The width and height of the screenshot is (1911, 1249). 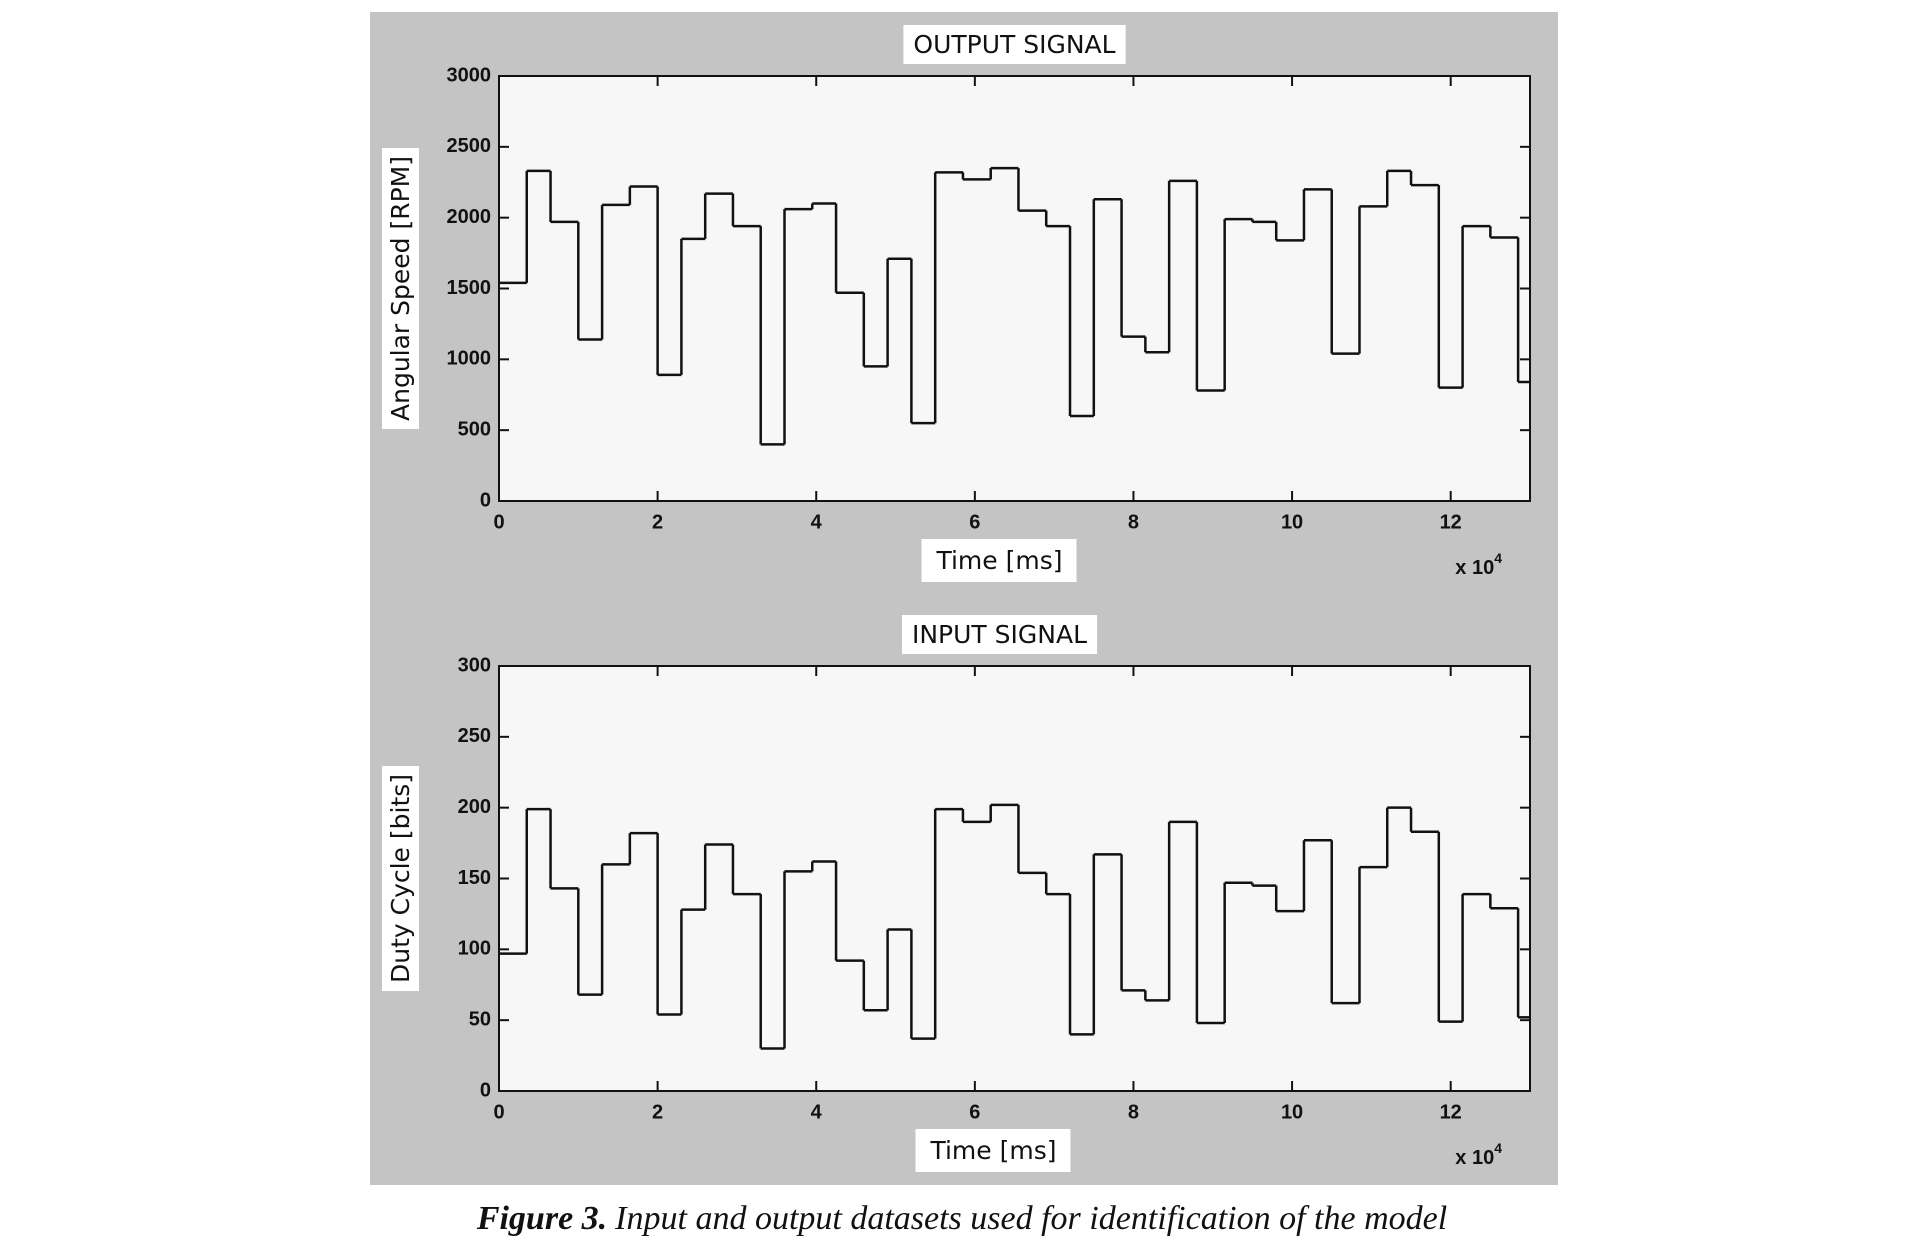 I want to click on y-tick-label: 250, so click(x=474, y=736).